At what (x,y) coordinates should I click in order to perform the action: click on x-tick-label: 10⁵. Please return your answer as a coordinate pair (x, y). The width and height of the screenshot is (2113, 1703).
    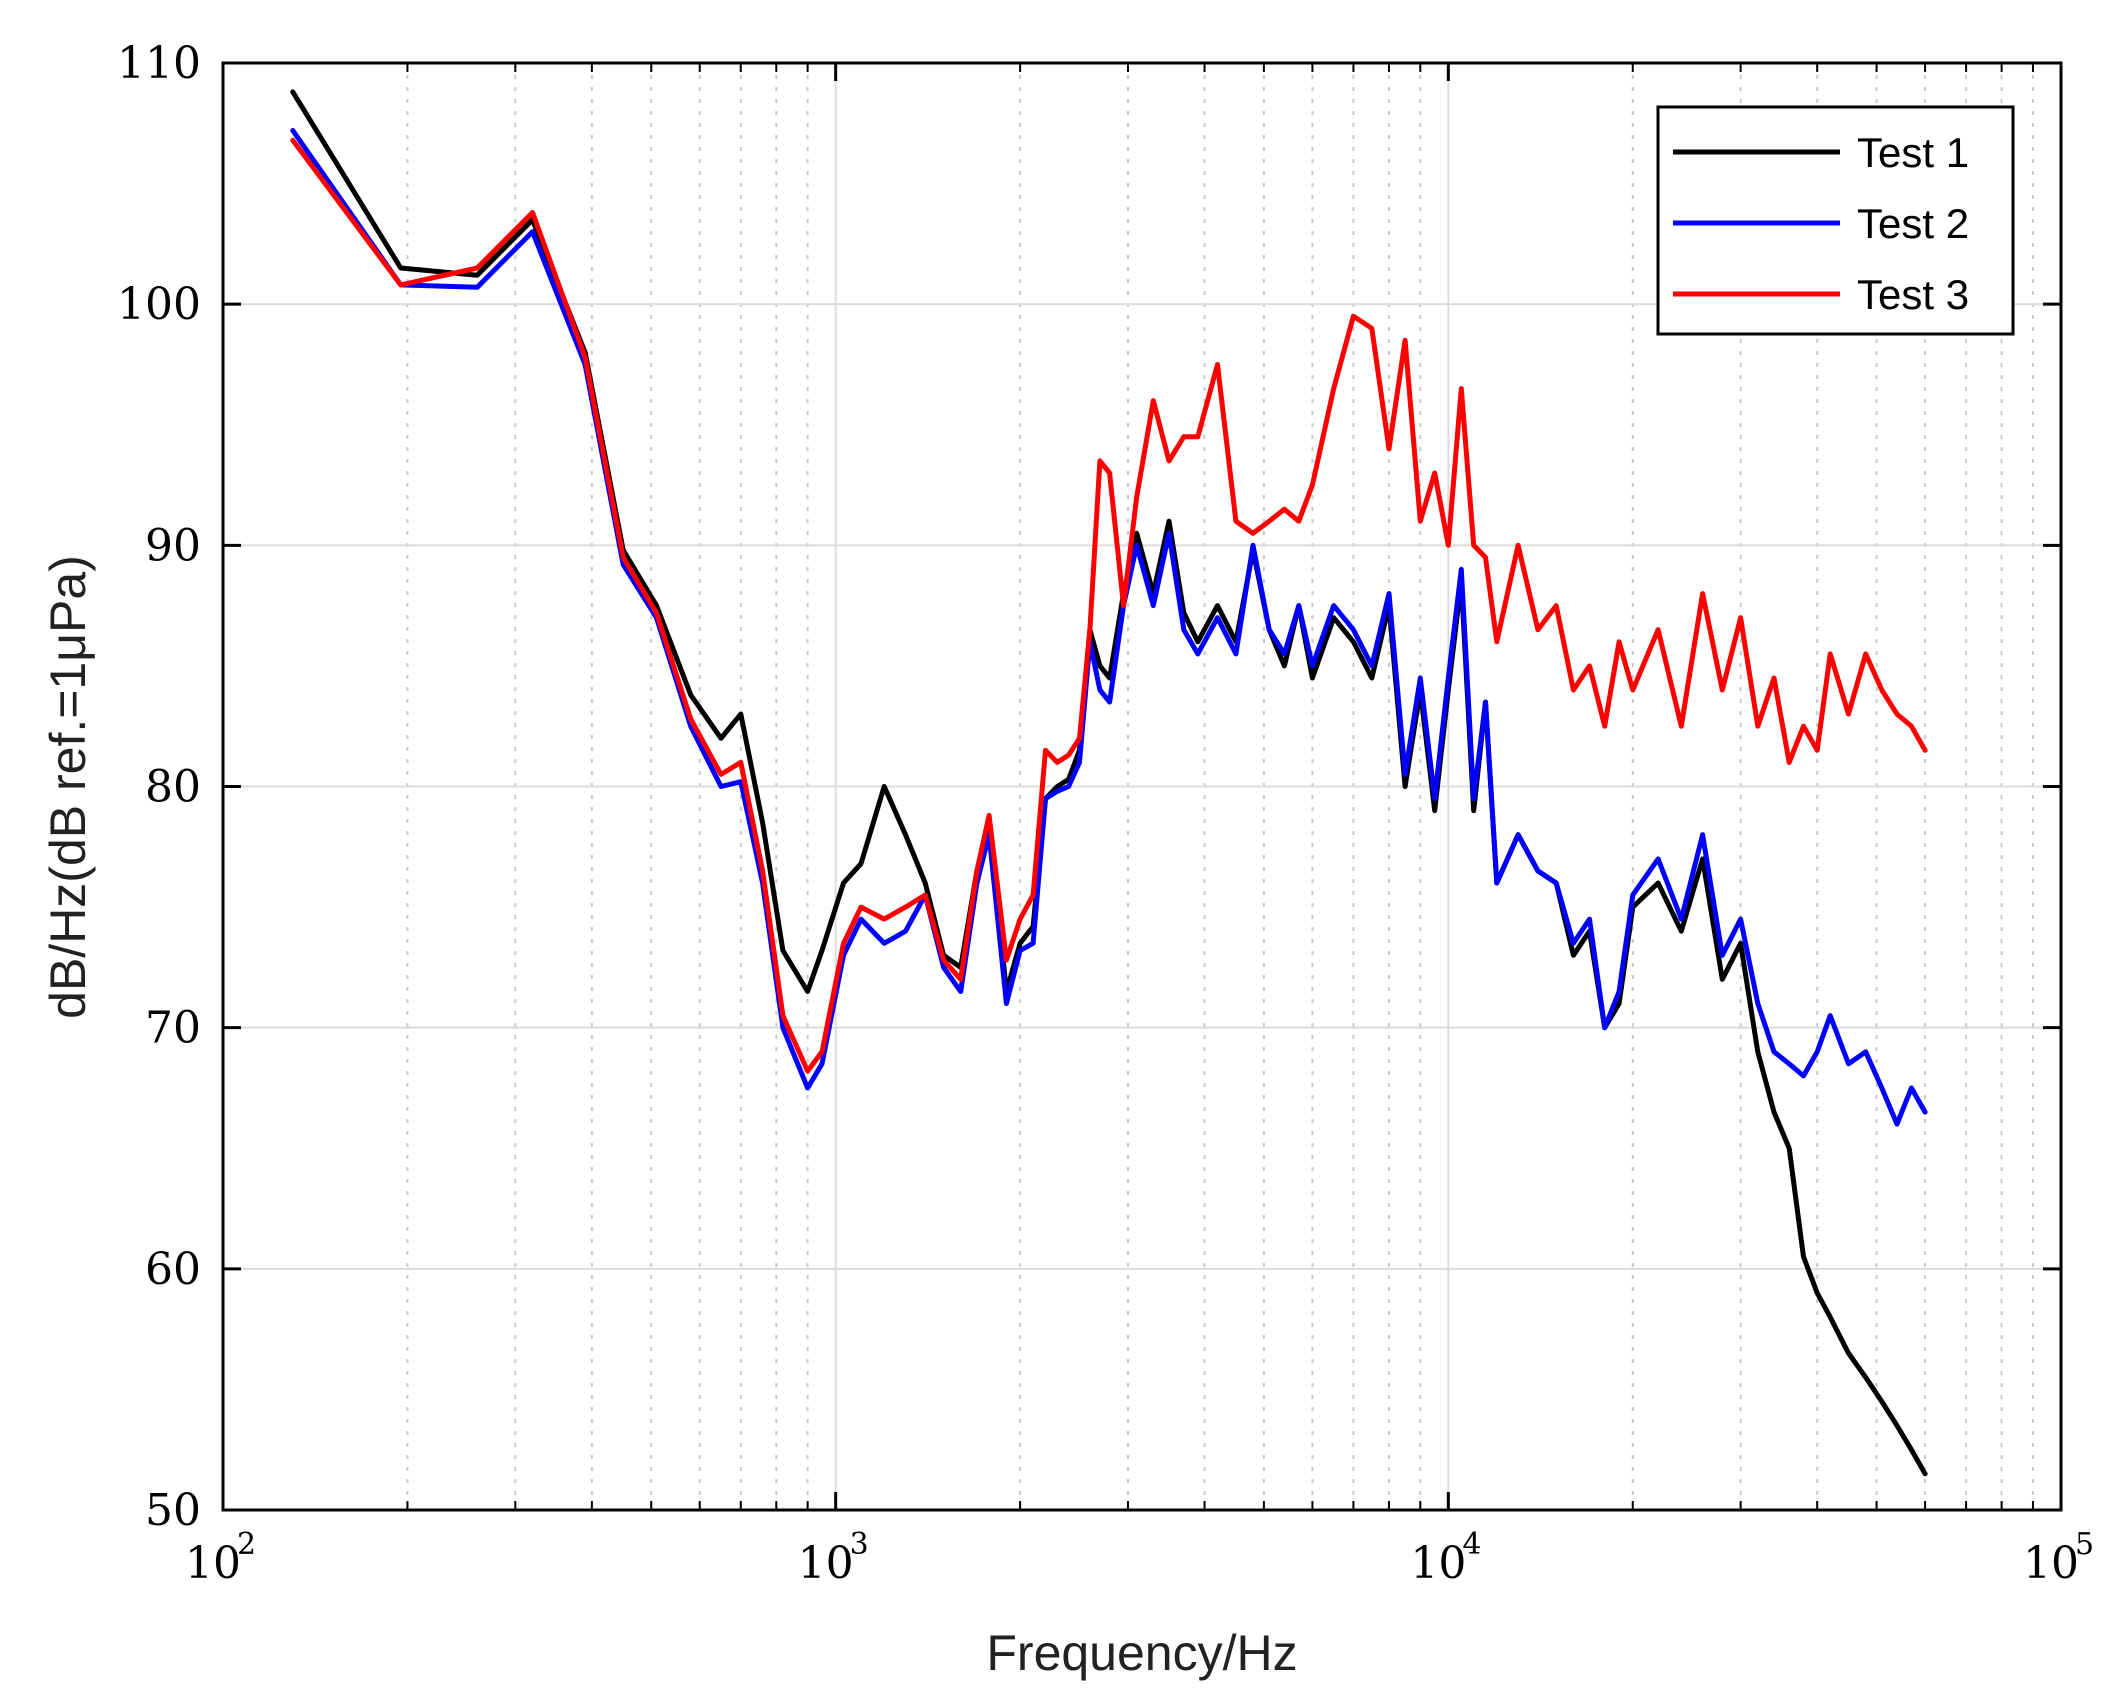
    Looking at the image, I should click on (2058, 1558).